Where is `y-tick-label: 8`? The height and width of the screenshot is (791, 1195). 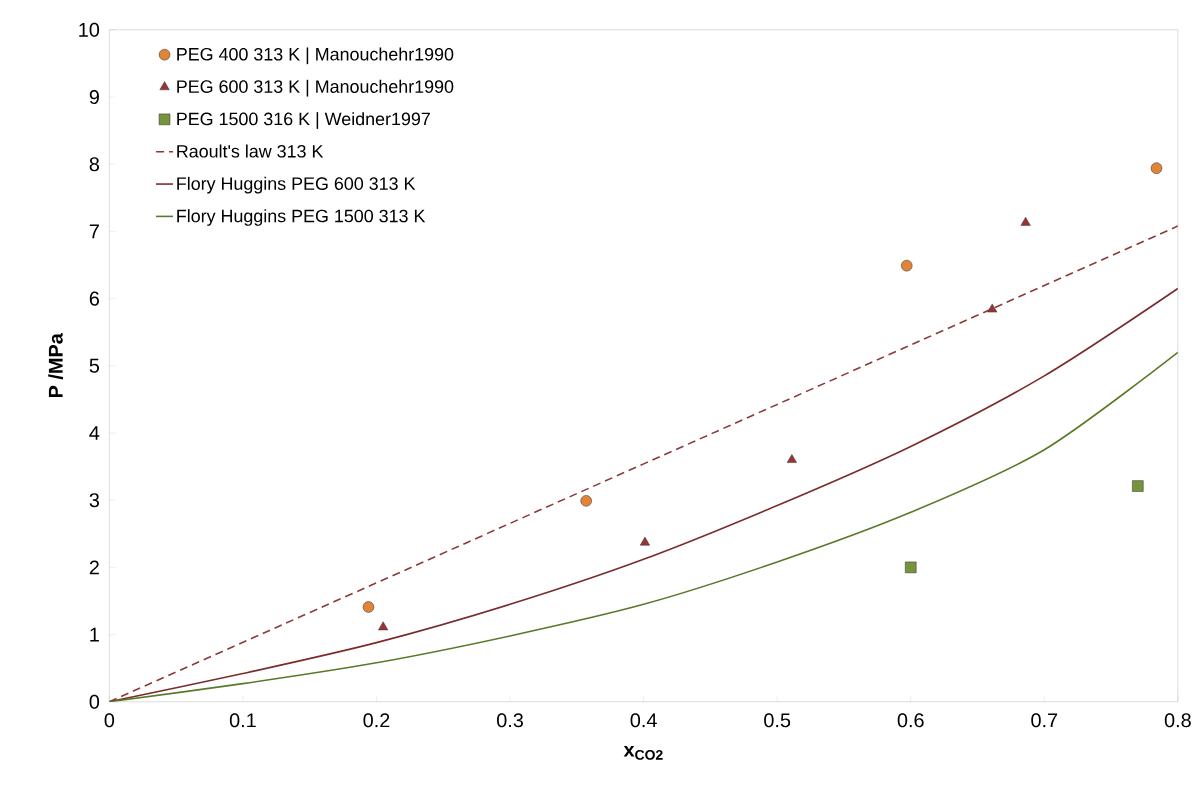 y-tick-label: 8 is located at coordinates (94, 164).